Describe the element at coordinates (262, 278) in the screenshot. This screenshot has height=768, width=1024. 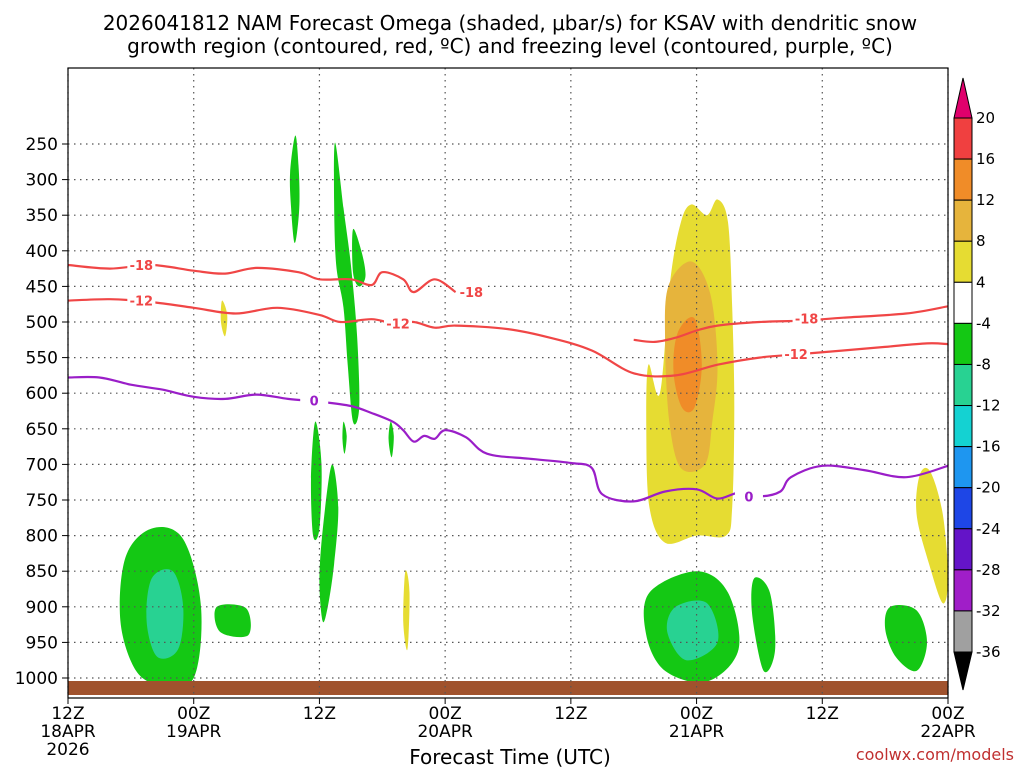
I see `contour-dgz-top` at that location.